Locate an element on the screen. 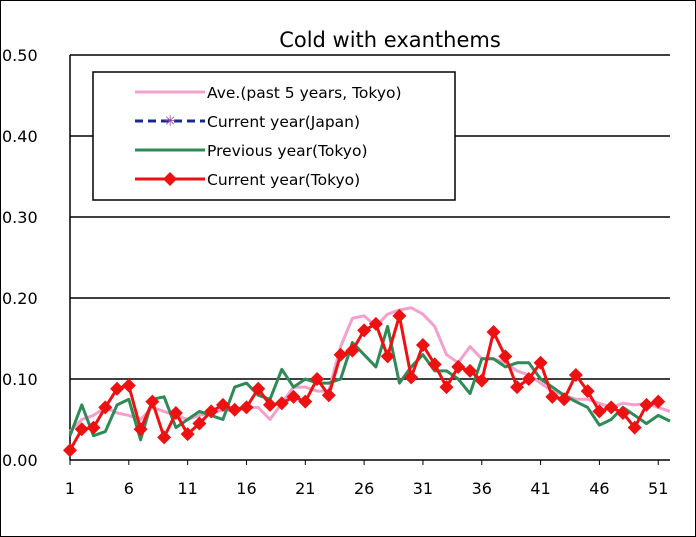 Image resolution: width=696 pixels, height=537 pixels. x-tick-label: 6 is located at coordinates (129, 488).